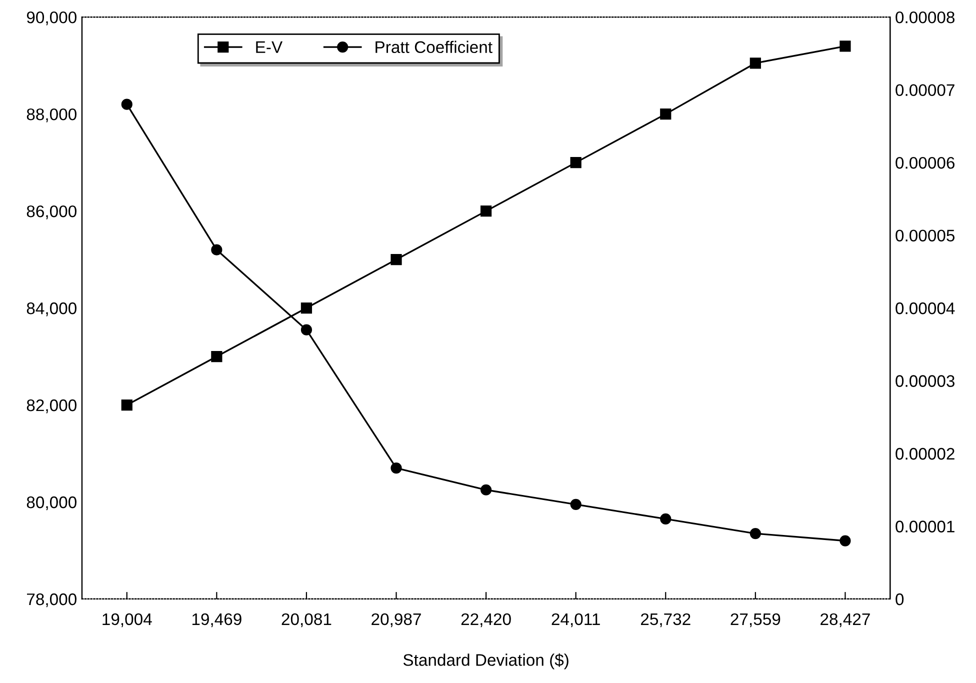 This screenshot has width=976, height=683. What do you see at coordinates (217, 620) in the screenshot?
I see `x-tick-label: 19,469` at bounding box center [217, 620].